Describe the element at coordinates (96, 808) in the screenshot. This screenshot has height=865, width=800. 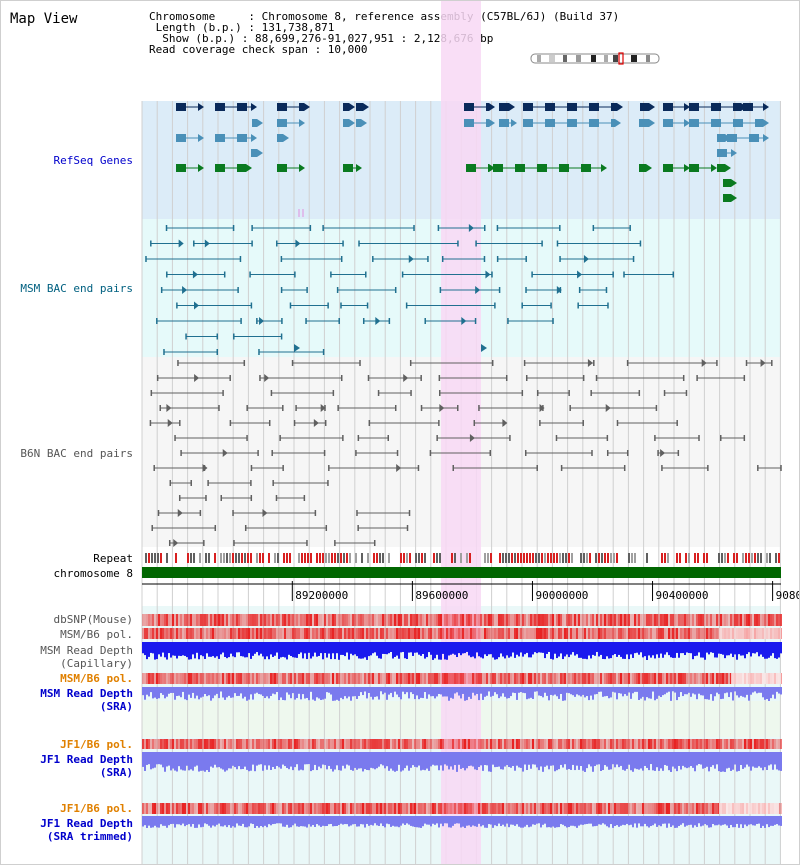
I see `track-label-jf1b6-pol-trimmed: JF1/B6 pol.` at that location.